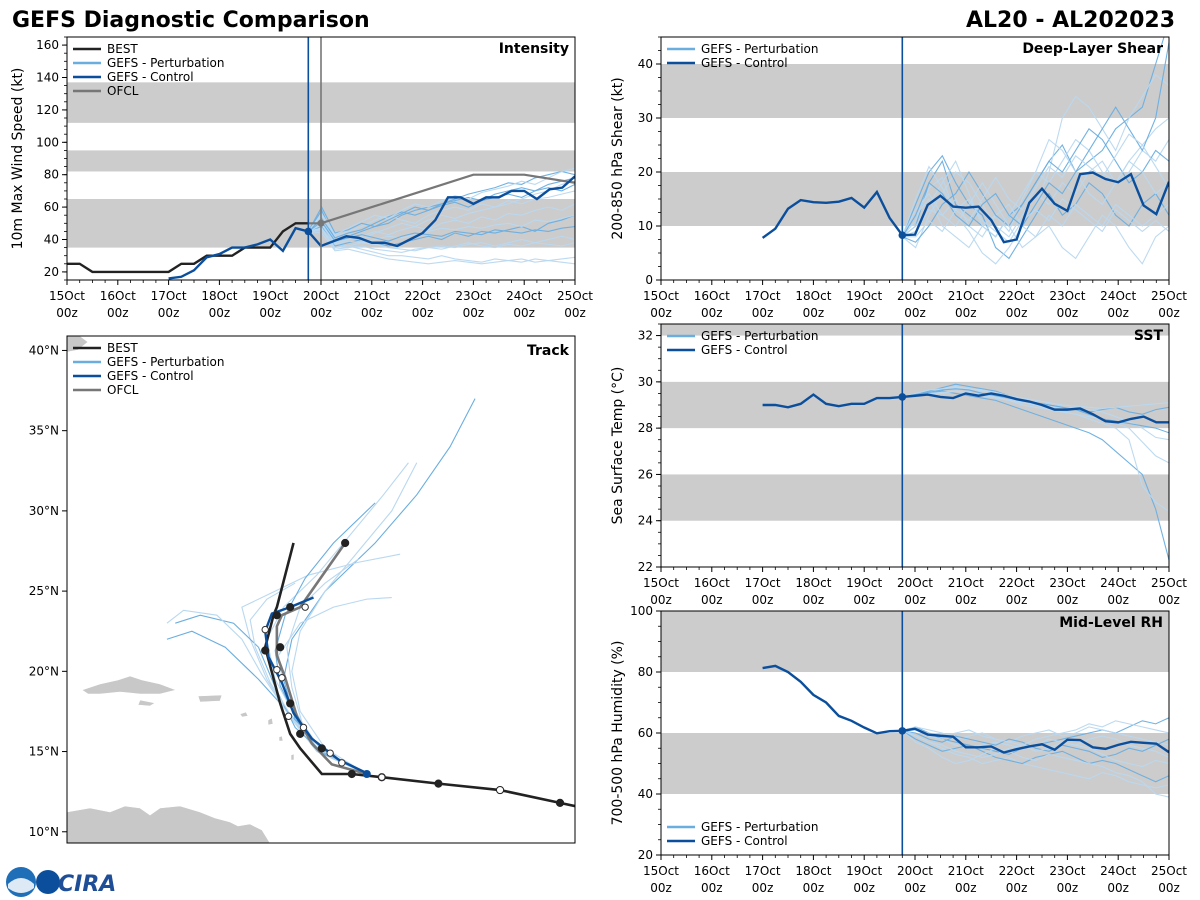 The height and width of the screenshot is (900, 1200). What do you see at coordinates (1118, 296) in the screenshot?
I see `shear-xtick-label: 24Oct` at bounding box center [1118, 296].